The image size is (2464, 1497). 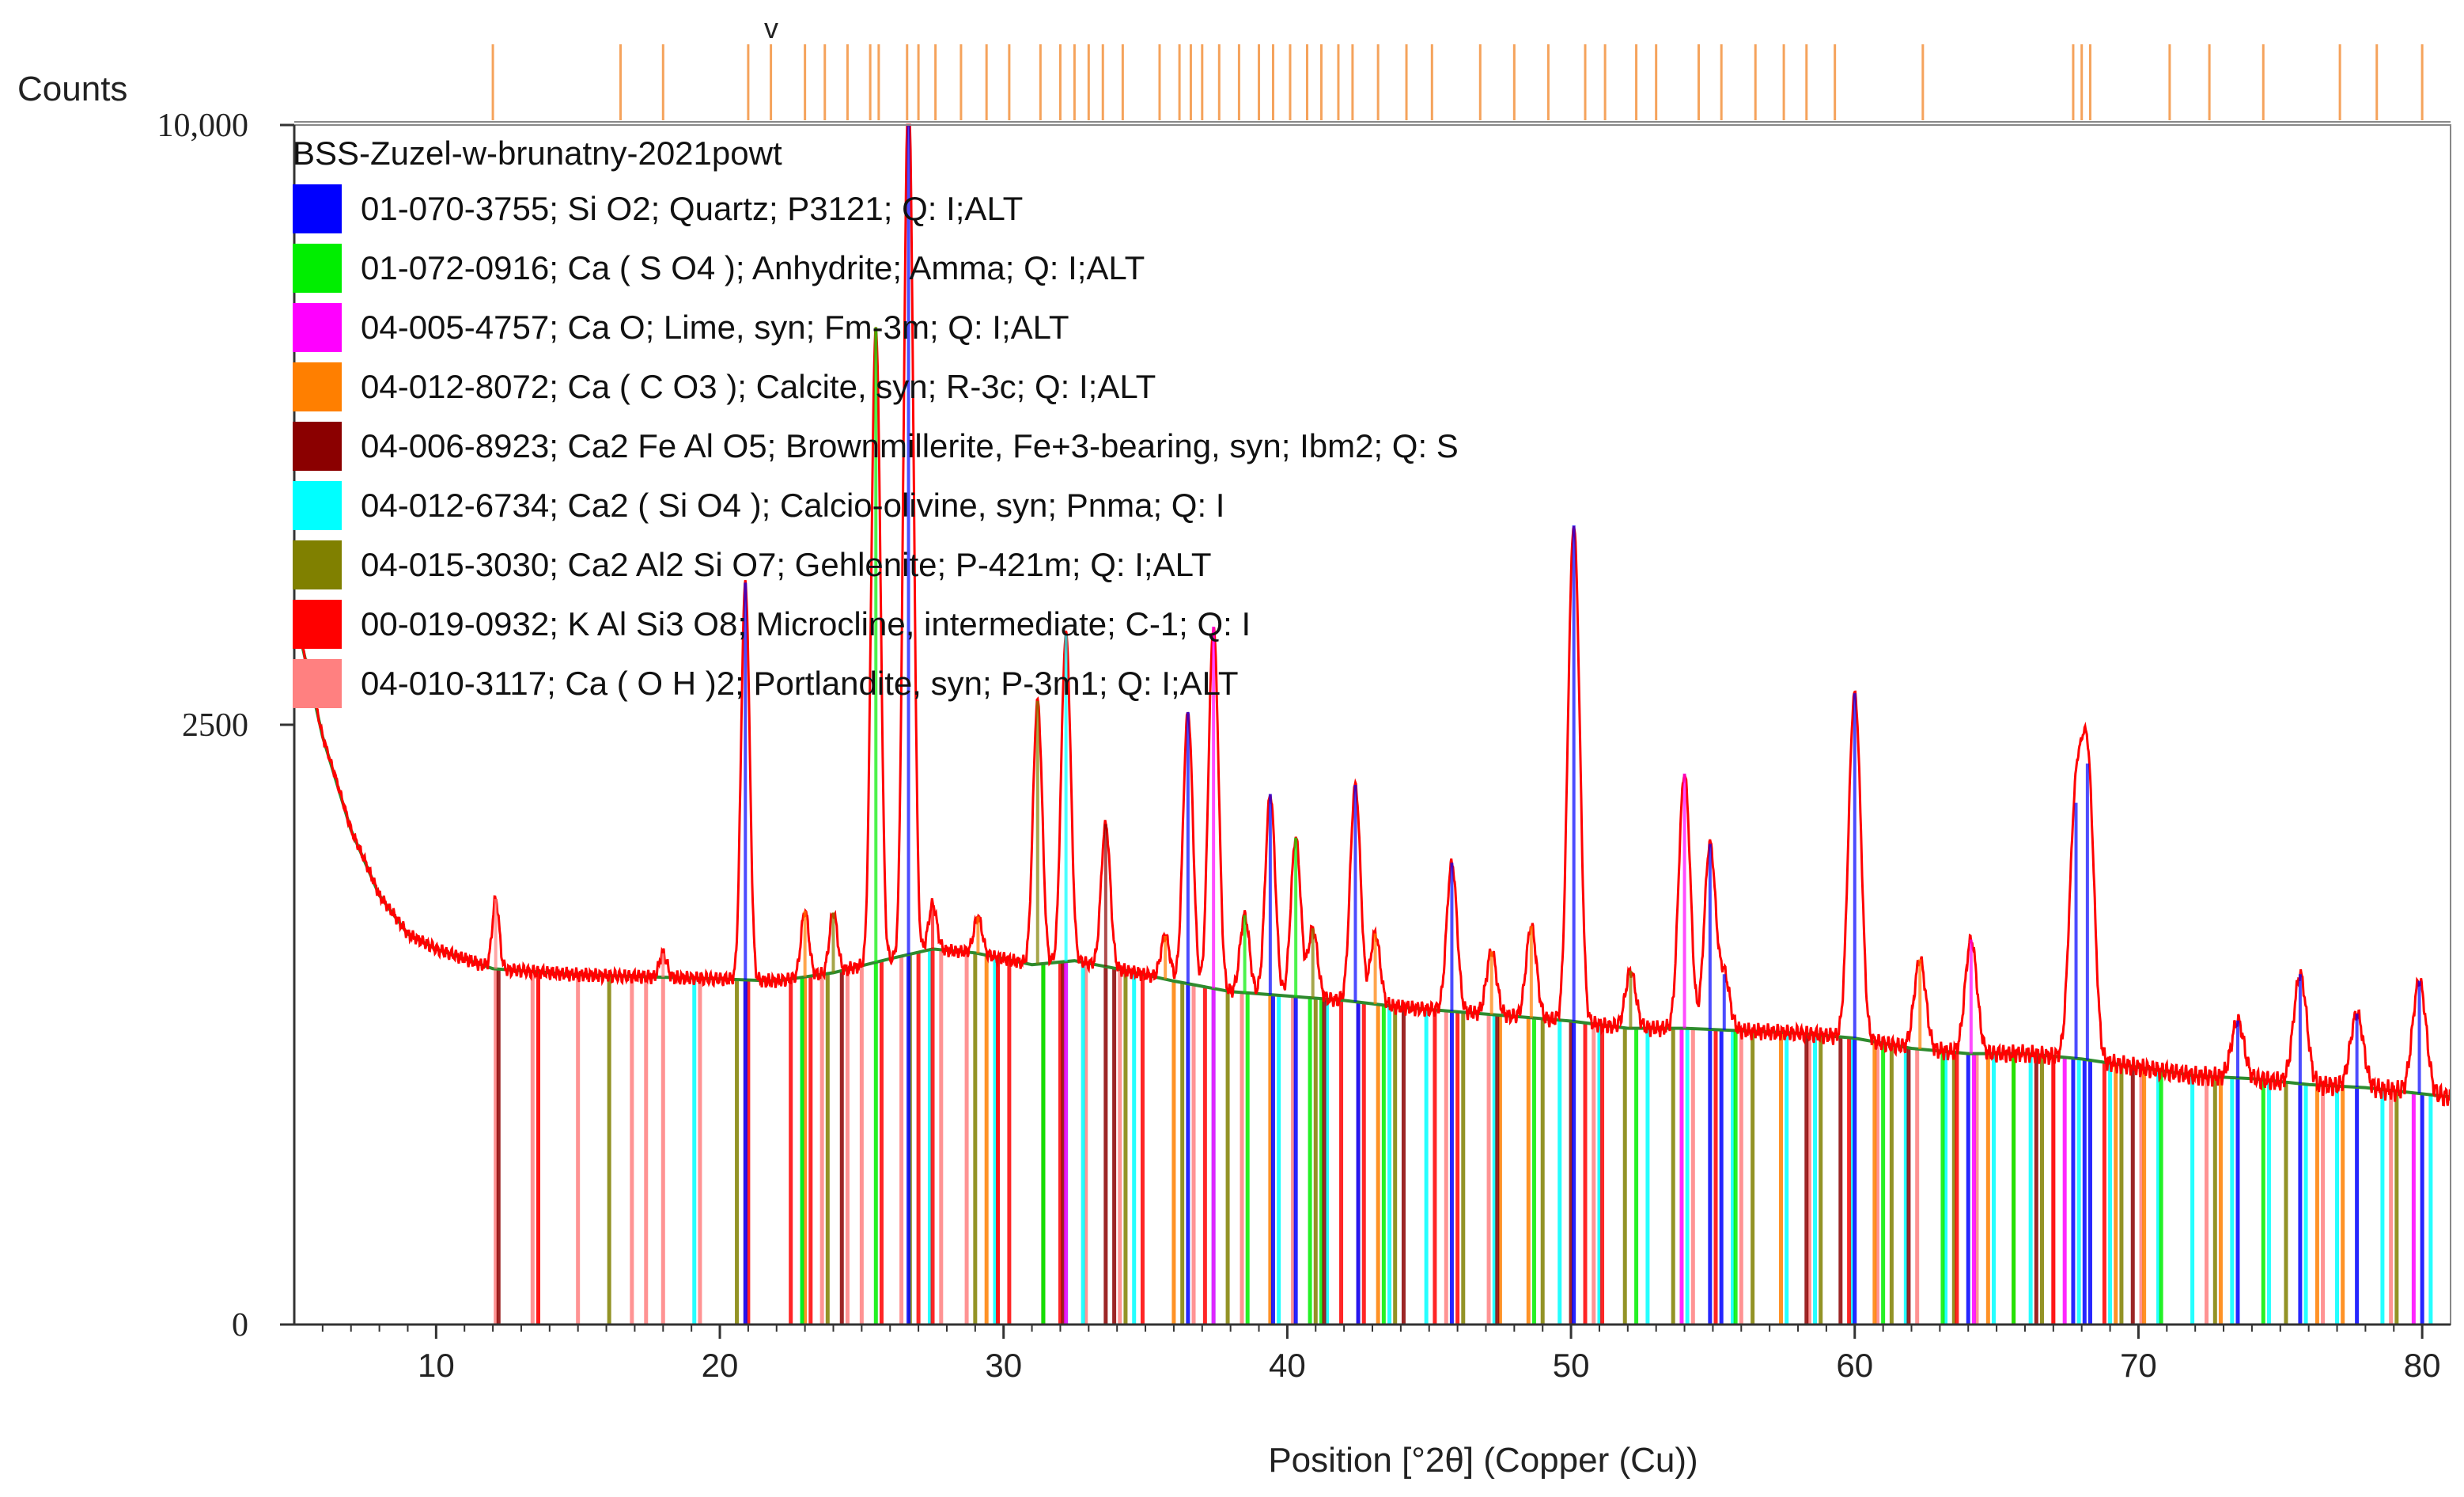 What do you see at coordinates (2138, 1365) in the screenshot?
I see `x-tick-label-70: 70` at bounding box center [2138, 1365].